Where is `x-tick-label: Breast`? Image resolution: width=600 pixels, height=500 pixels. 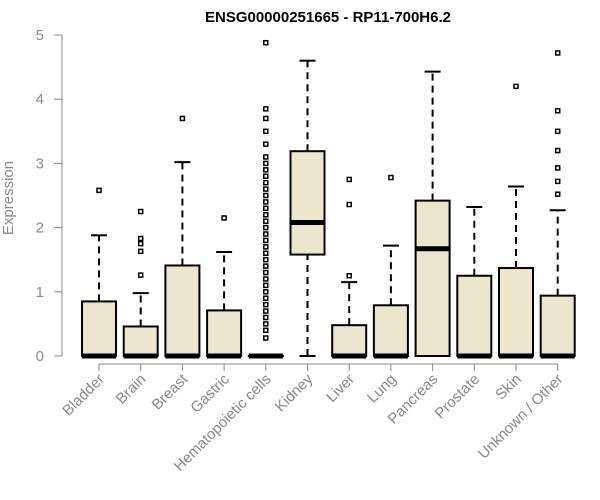 x-tick-label: Breast is located at coordinates (170, 391).